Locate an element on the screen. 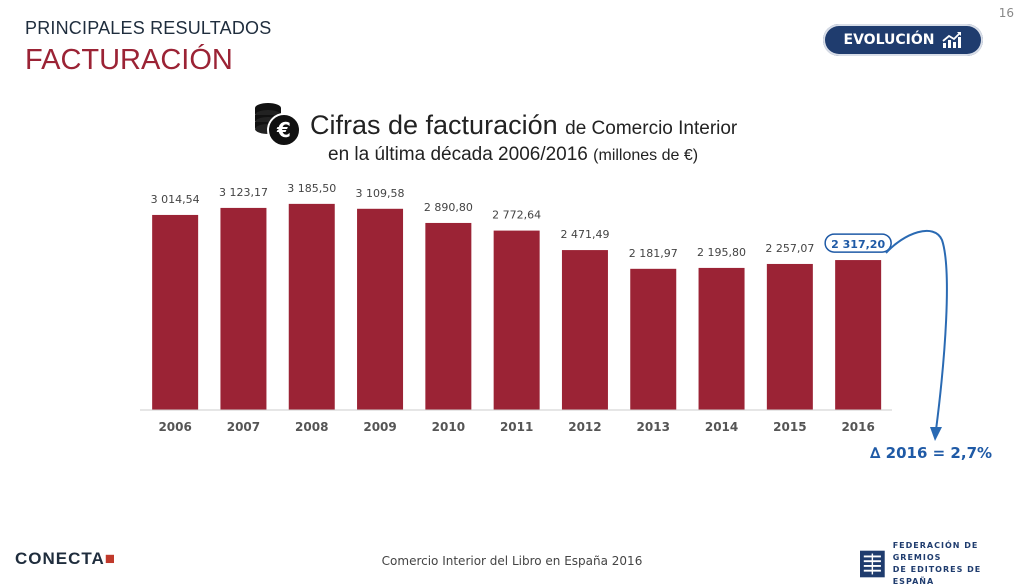 This screenshot has width=1024, height=588. federacion-line-1: FEDERACIÓN DE GREMIOS is located at coordinates (935, 551).